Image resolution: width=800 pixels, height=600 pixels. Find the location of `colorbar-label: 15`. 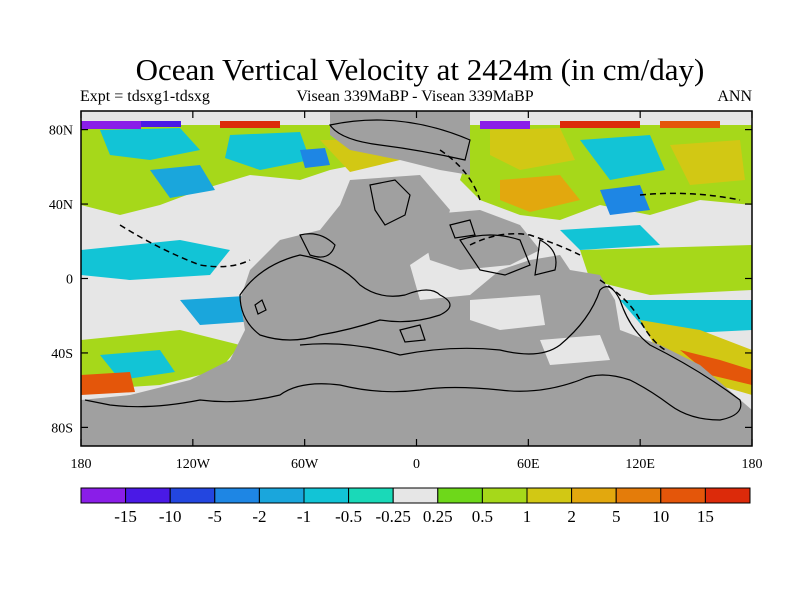

colorbar-label: 15 is located at coordinates (705, 516).